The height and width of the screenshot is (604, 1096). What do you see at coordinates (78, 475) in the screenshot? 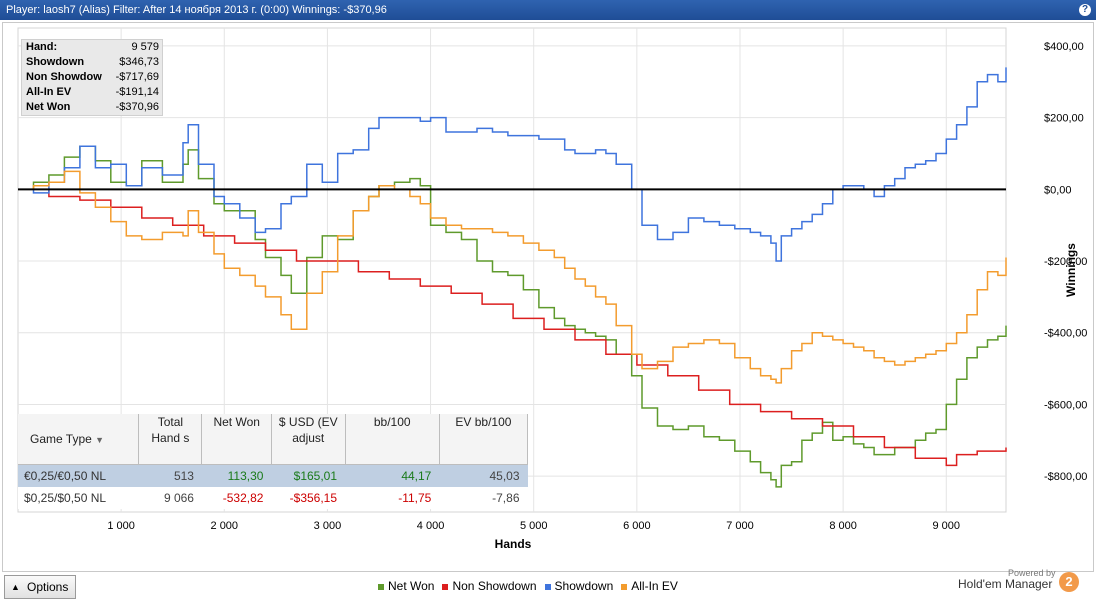
I see `cell-game-type: €0,25/€0,50 NL` at bounding box center [78, 475].